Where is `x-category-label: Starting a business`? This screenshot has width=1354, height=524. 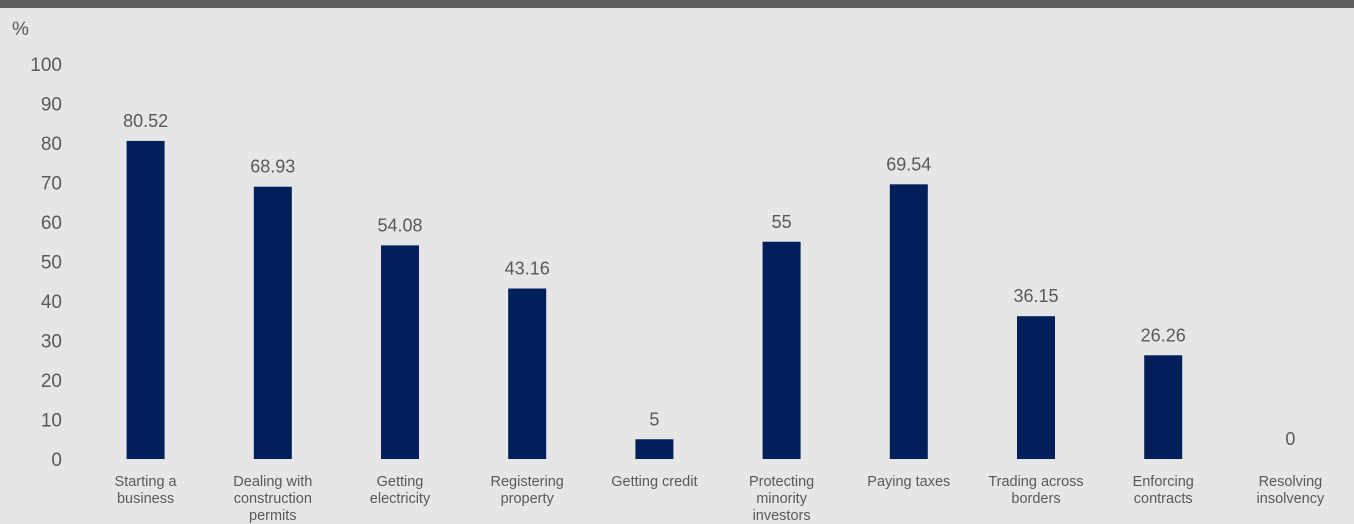
x-category-label: Starting a business is located at coordinates (146, 490).